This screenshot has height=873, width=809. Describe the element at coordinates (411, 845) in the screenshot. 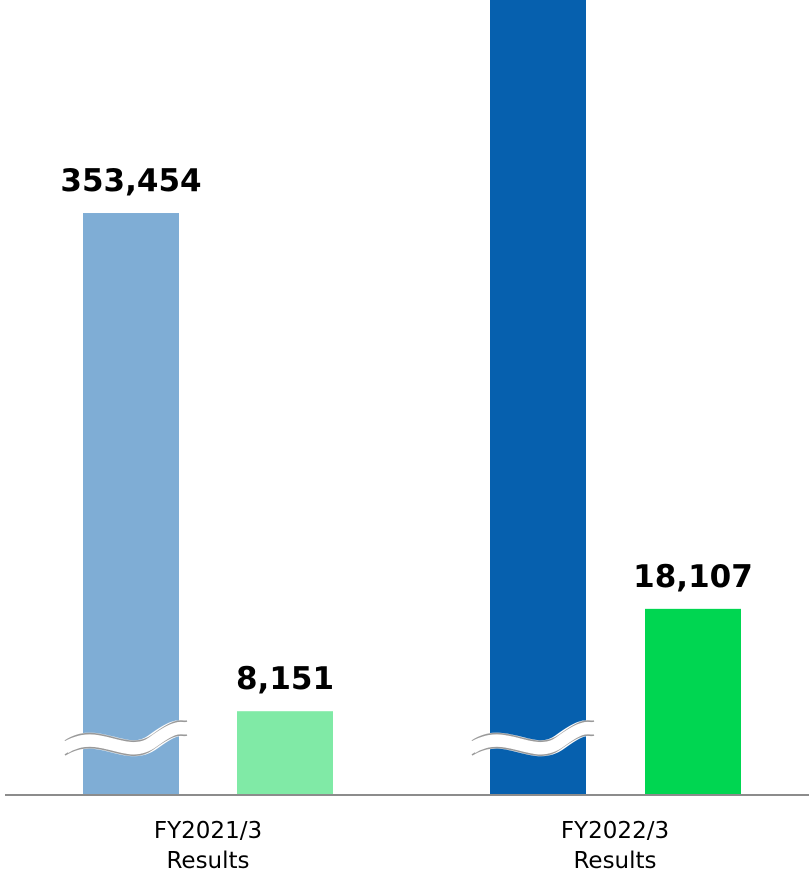

I see `category-labels-layer: FY2021/3 Results FY2022/3 Results` at that location.